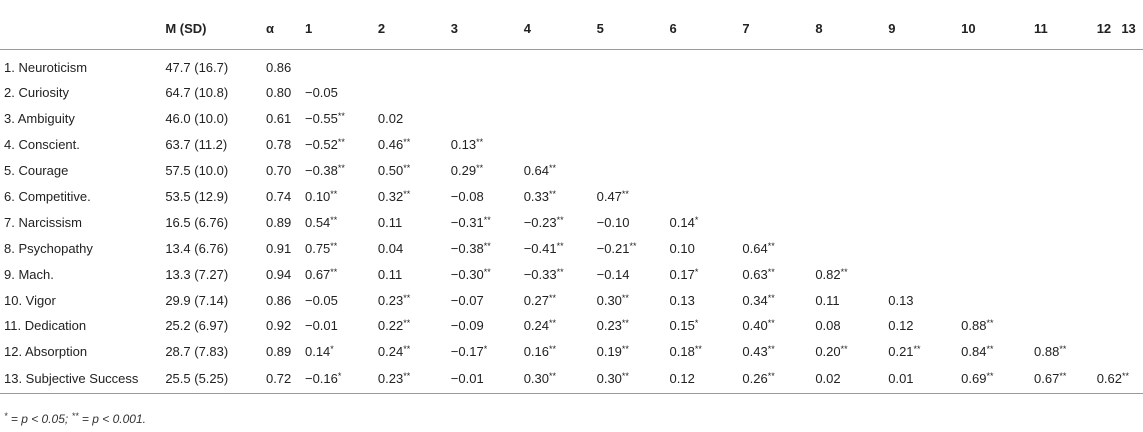 The width and height of the screenshot is (1143, 432). Describe the element at coordinates (278, 145) in the screenshot. I see `alpha-cell: 0.78` at that location.